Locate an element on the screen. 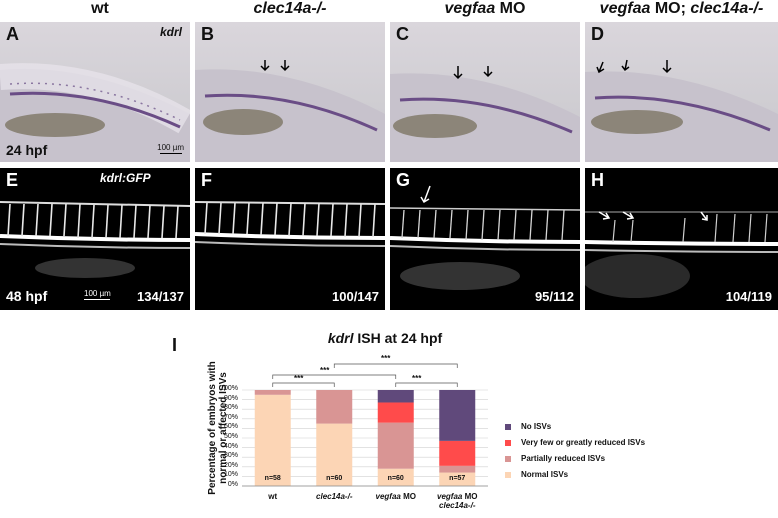 The width and height of the screenshot is (778, 518). panel-e-image: E kdrl:GFP 48 hpf 100 µm 134/137 is located at coordinates (95, 239).